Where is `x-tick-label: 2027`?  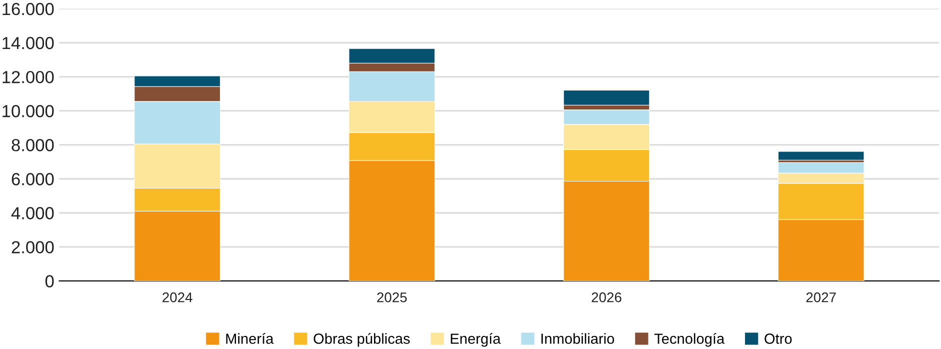
x-tick-label: 2027 is located at coordinates (821, 297).